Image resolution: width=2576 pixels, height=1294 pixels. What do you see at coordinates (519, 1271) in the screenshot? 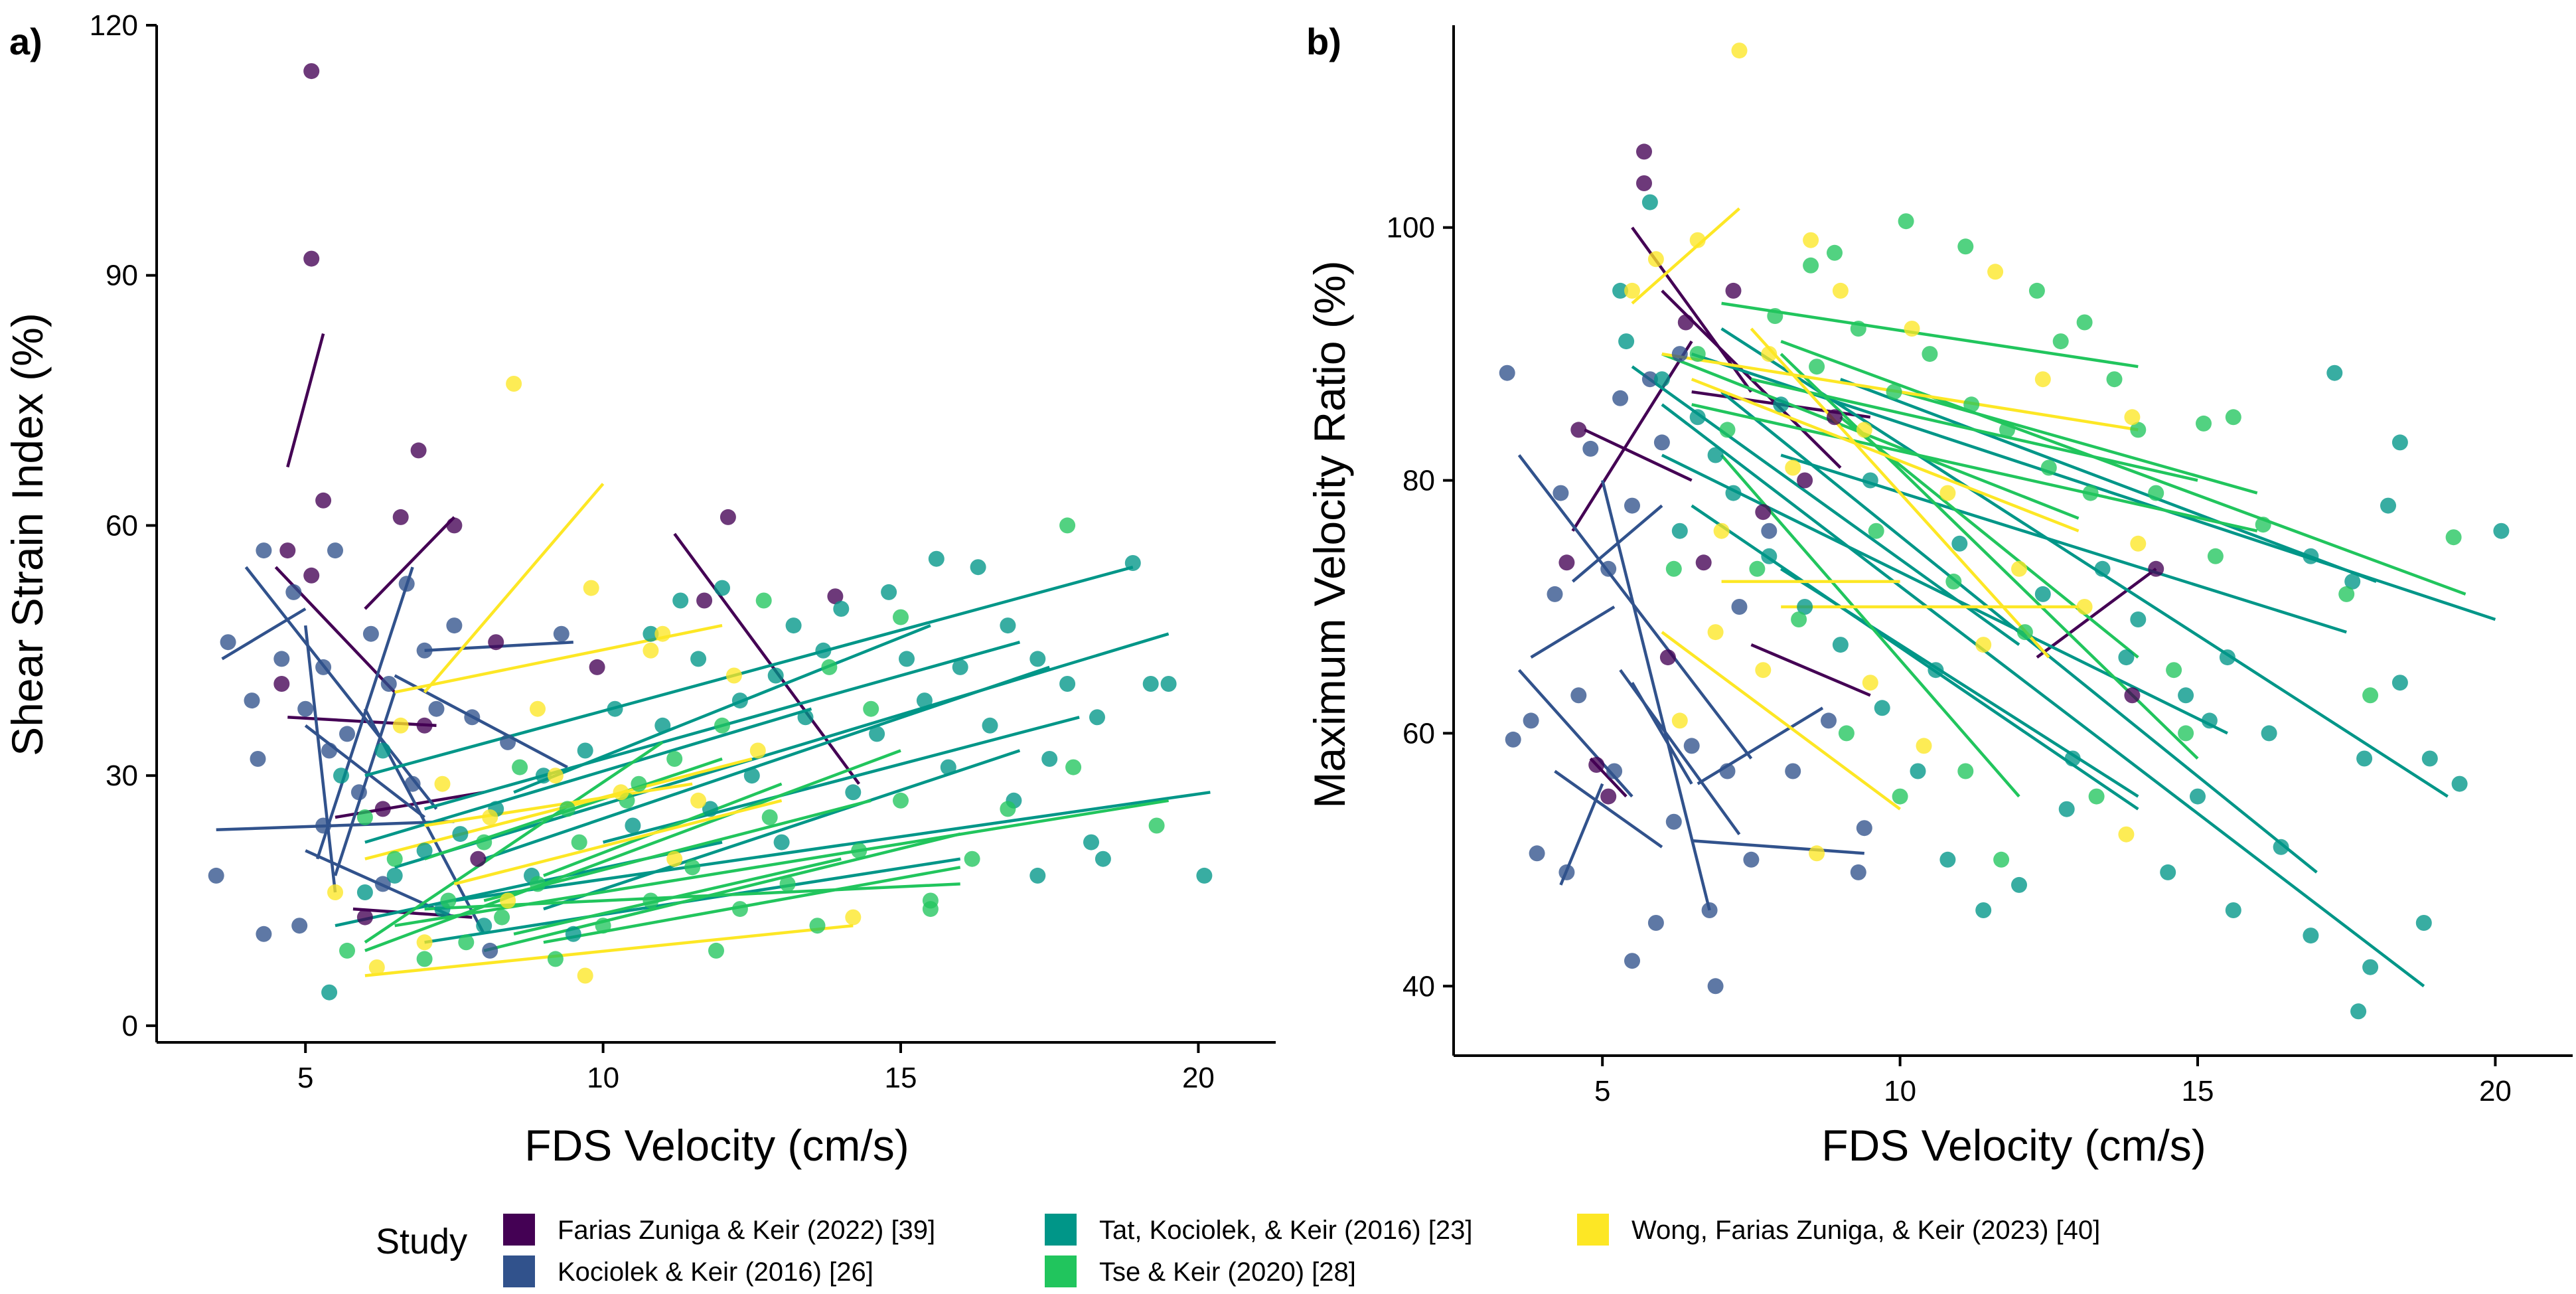
I see `legend-swatch` at bounding box center [519, 1271].